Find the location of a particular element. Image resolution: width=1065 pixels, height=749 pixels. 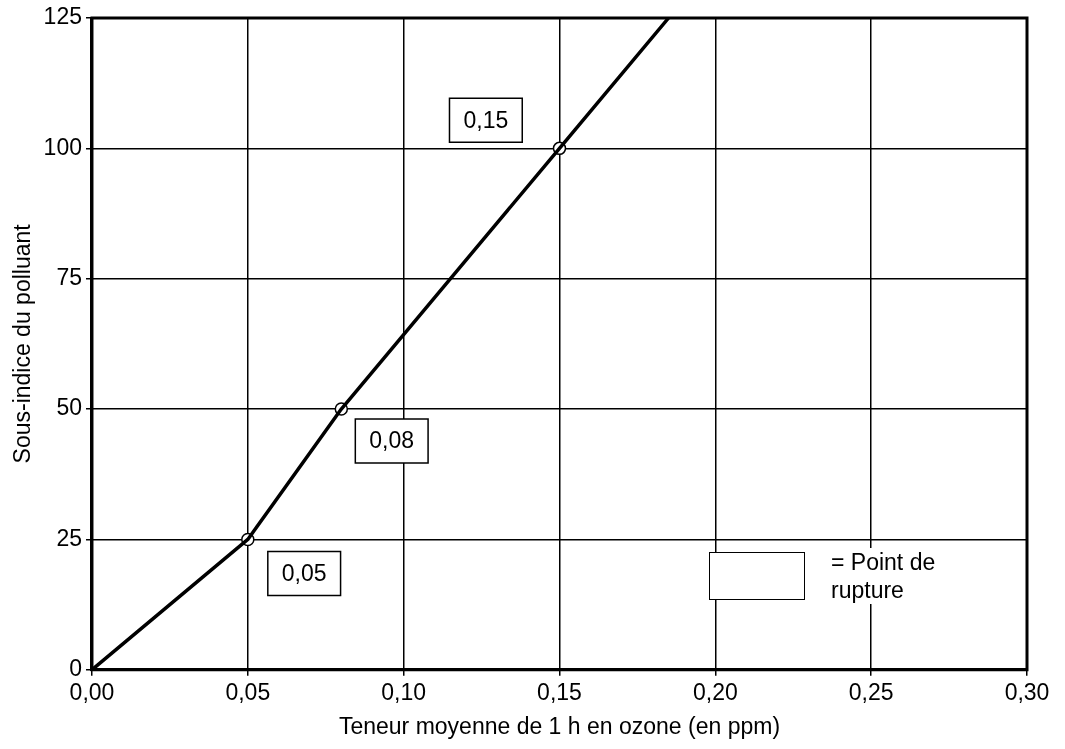

y-tick-label: 25 is located at coordinates (69, 537).